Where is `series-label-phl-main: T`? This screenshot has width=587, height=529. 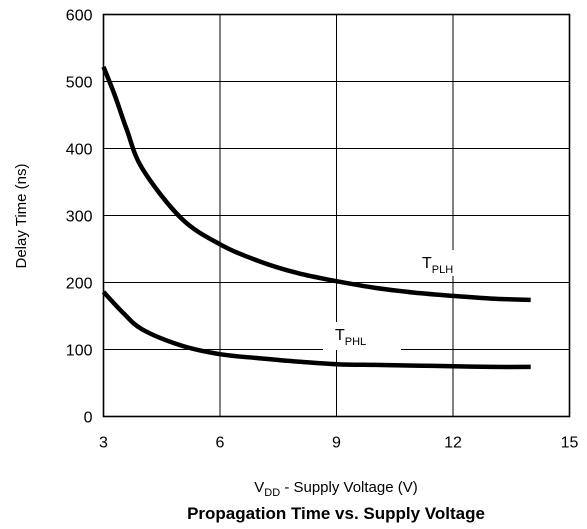
series-label-phl-main: T is located at coordinates (340, 335).